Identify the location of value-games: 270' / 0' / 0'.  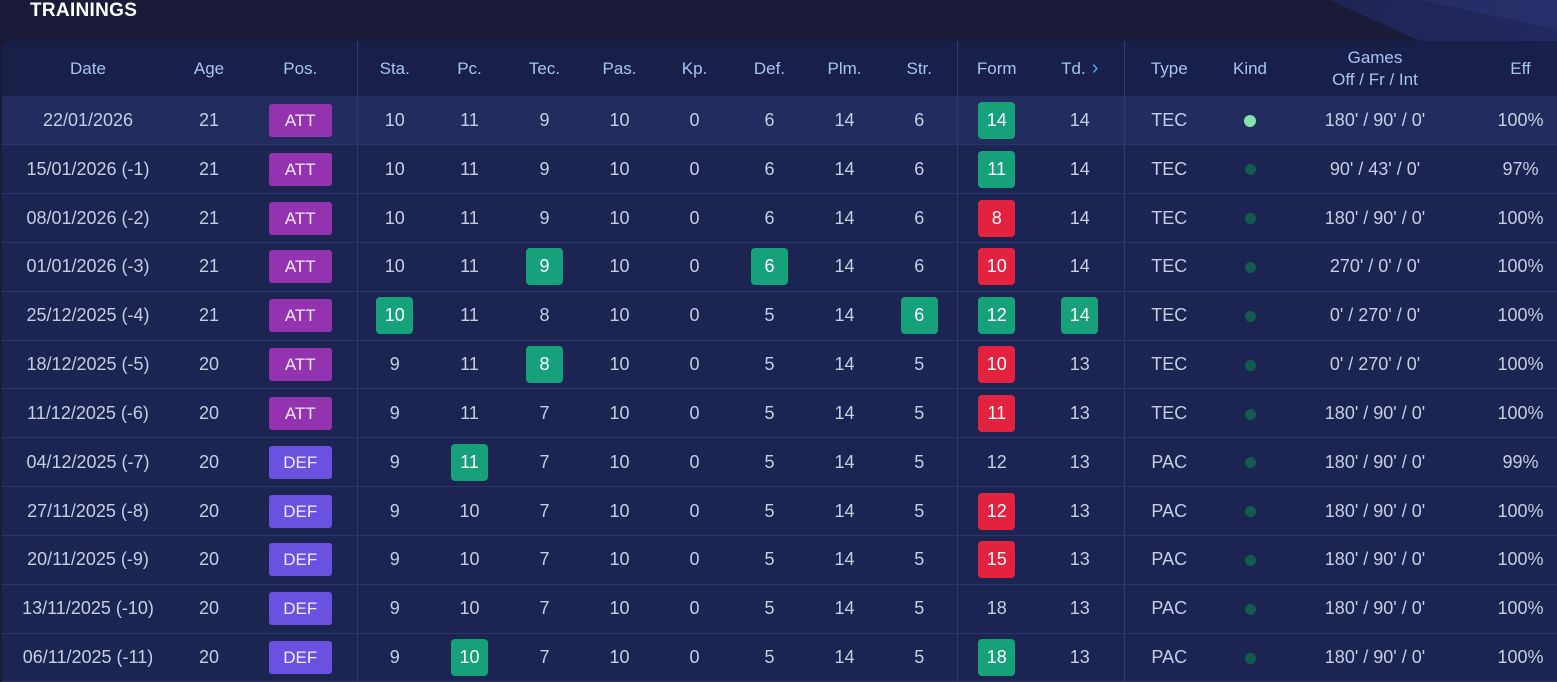
(1375, 266).